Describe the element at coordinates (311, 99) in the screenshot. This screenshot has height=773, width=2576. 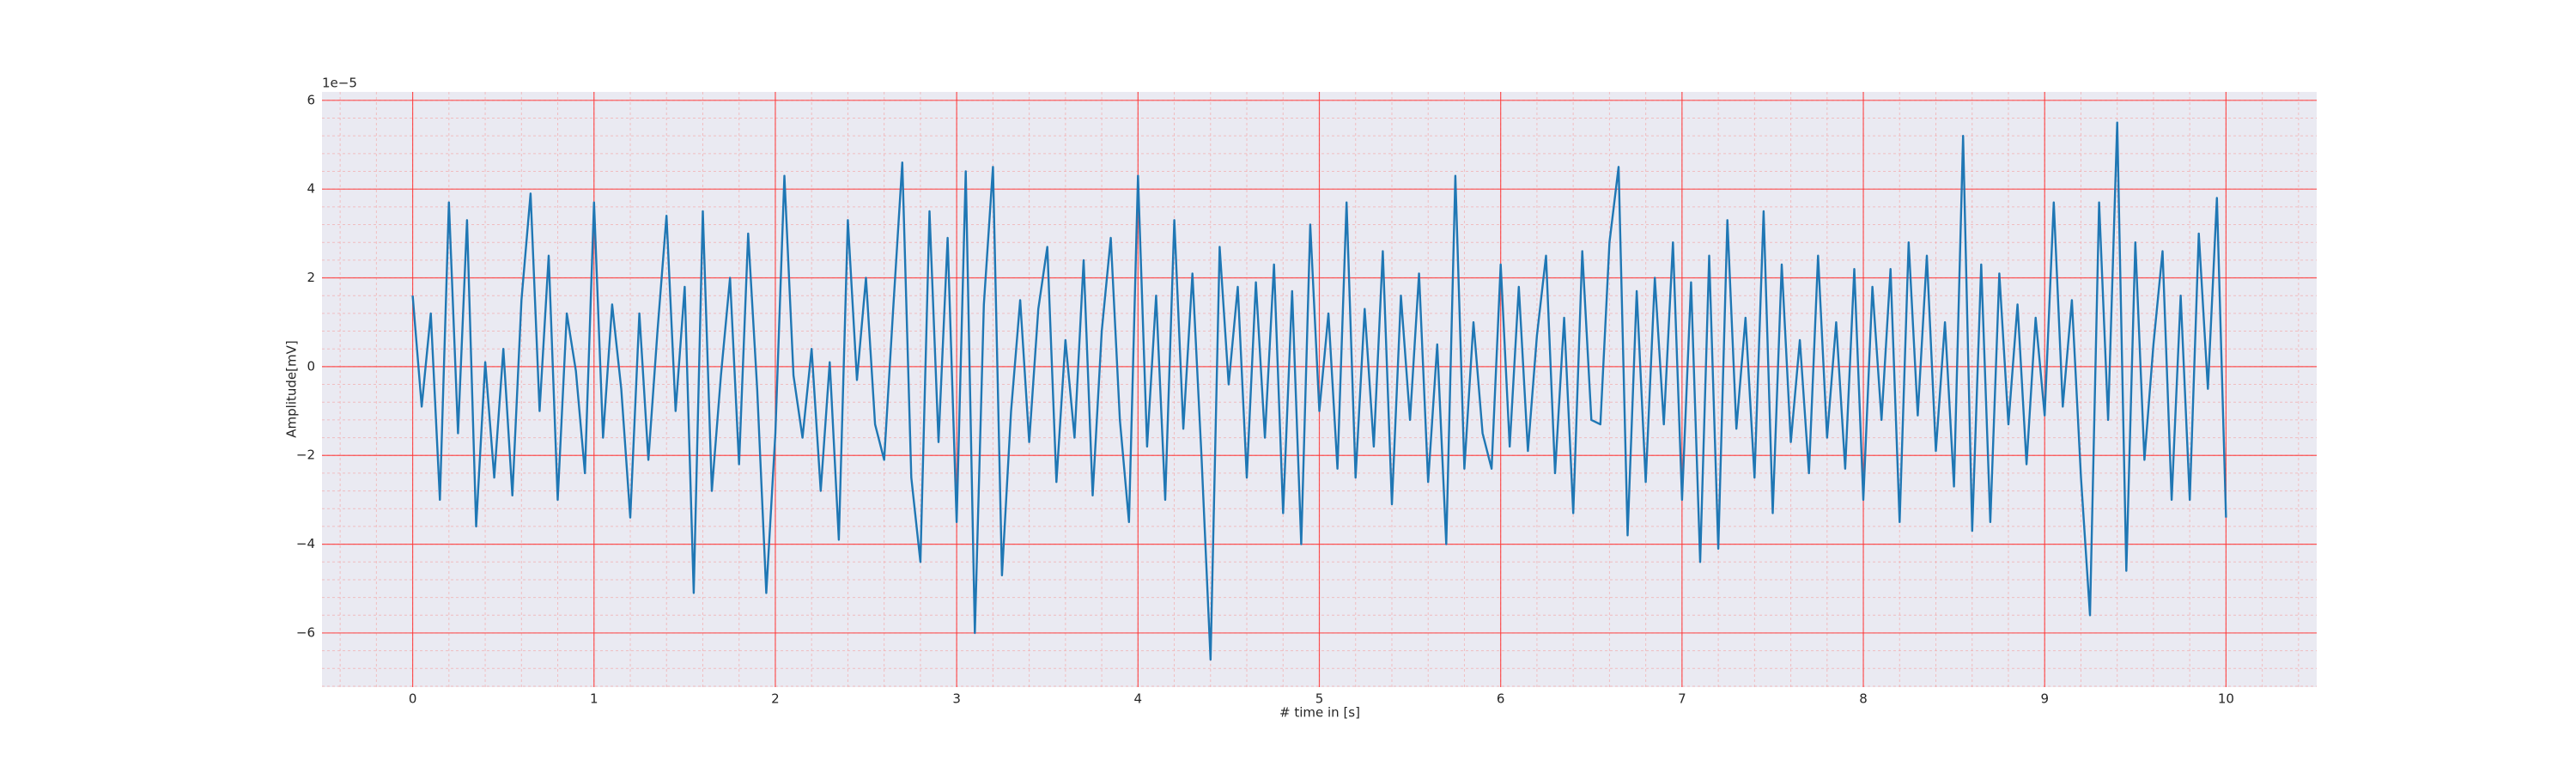
I see `y-tick-label: 6` at that location.